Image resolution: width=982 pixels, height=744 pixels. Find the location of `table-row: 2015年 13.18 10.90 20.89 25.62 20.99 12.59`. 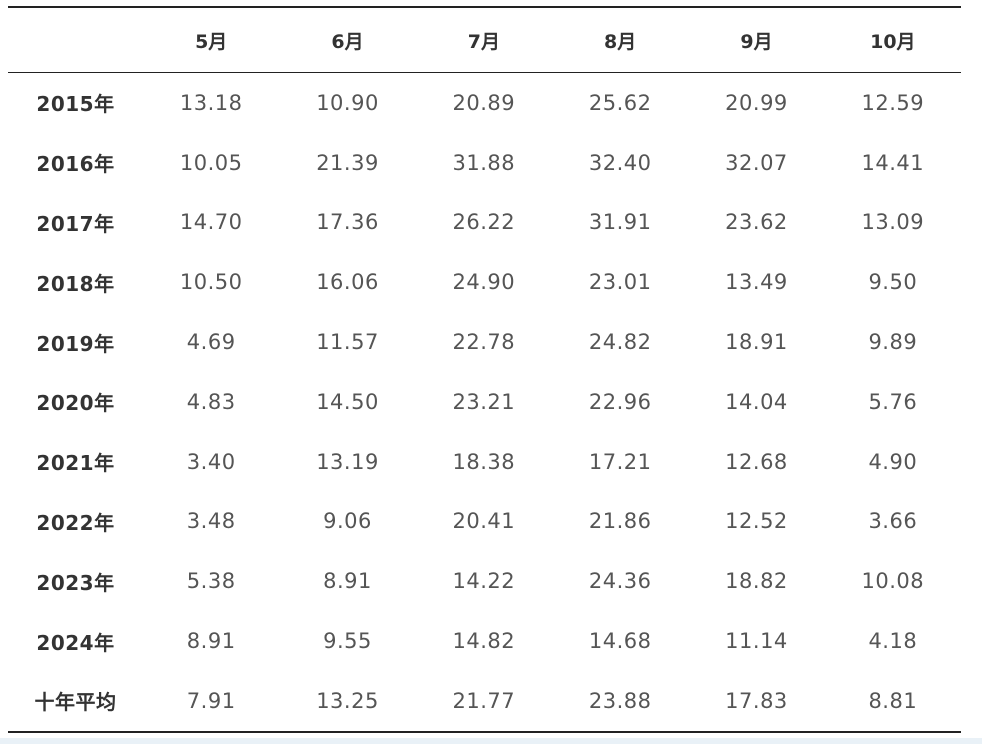

table-row: 2015年 13.18 10.90 20.89 25.62 20.99 12.59 is located at coordinates (484, 103).